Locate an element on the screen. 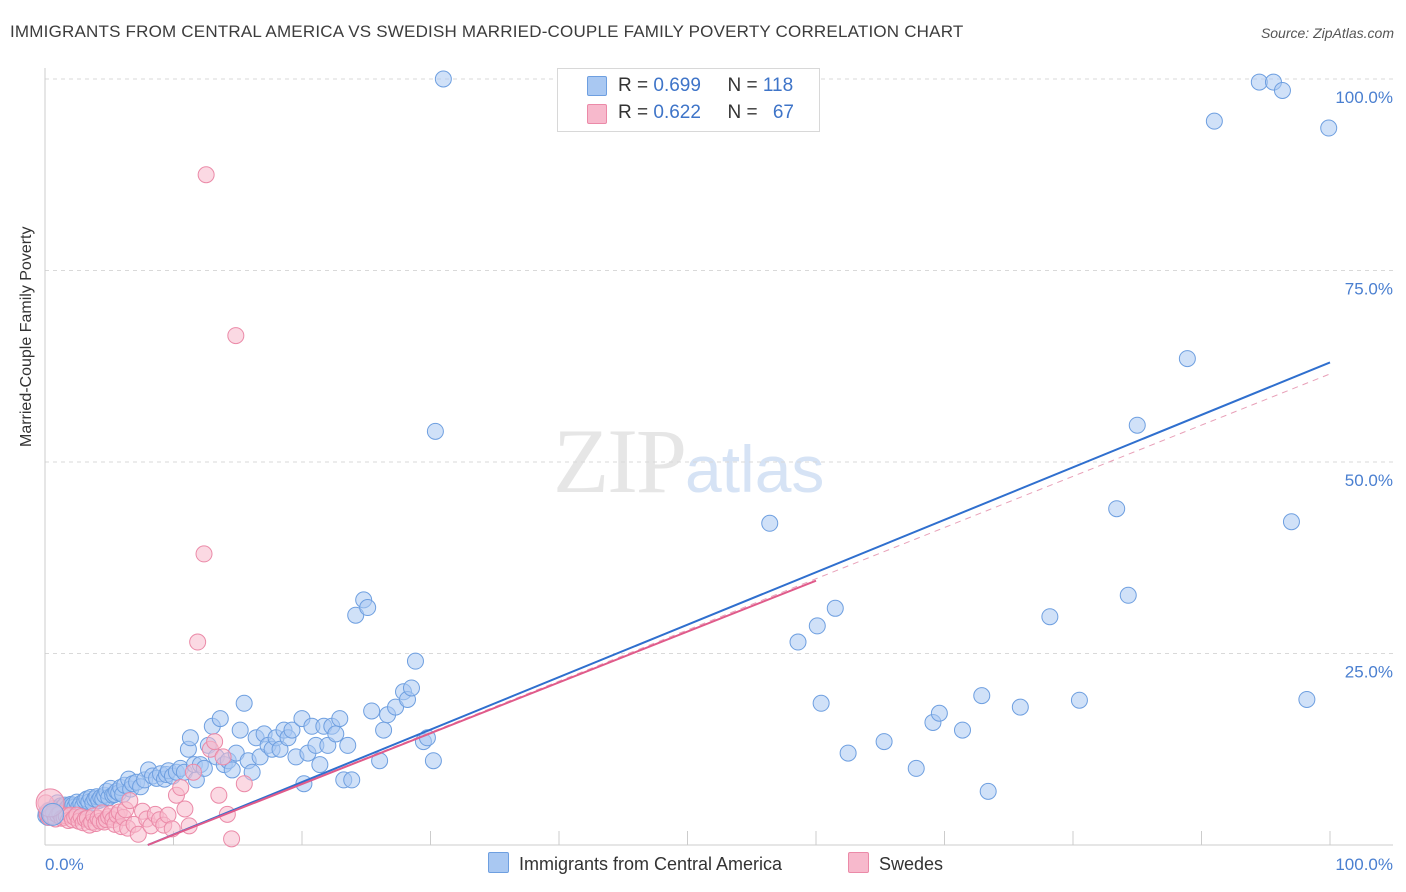 This screenshot has height=892, width=1406. series-legend-pink: Swedes is located at coordinates (895, 863).